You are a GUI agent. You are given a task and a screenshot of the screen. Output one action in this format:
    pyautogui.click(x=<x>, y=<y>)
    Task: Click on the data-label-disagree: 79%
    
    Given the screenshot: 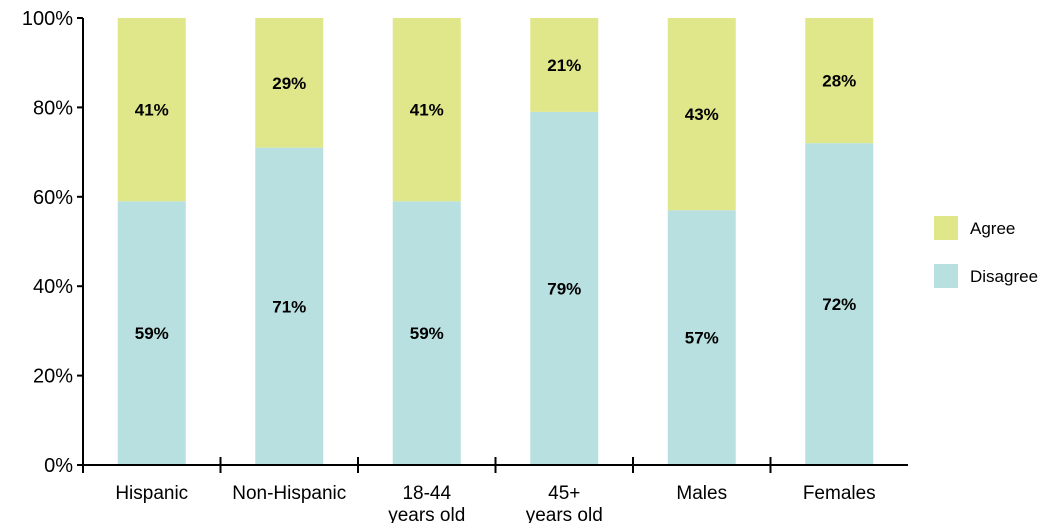 What is the action you would take?
    pyautogui.click(x=564, y=288)
    